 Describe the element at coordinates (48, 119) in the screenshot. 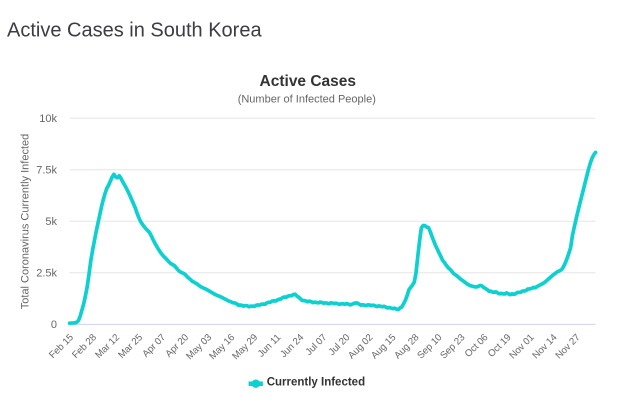

I see `svg-text: 10k` at that location.